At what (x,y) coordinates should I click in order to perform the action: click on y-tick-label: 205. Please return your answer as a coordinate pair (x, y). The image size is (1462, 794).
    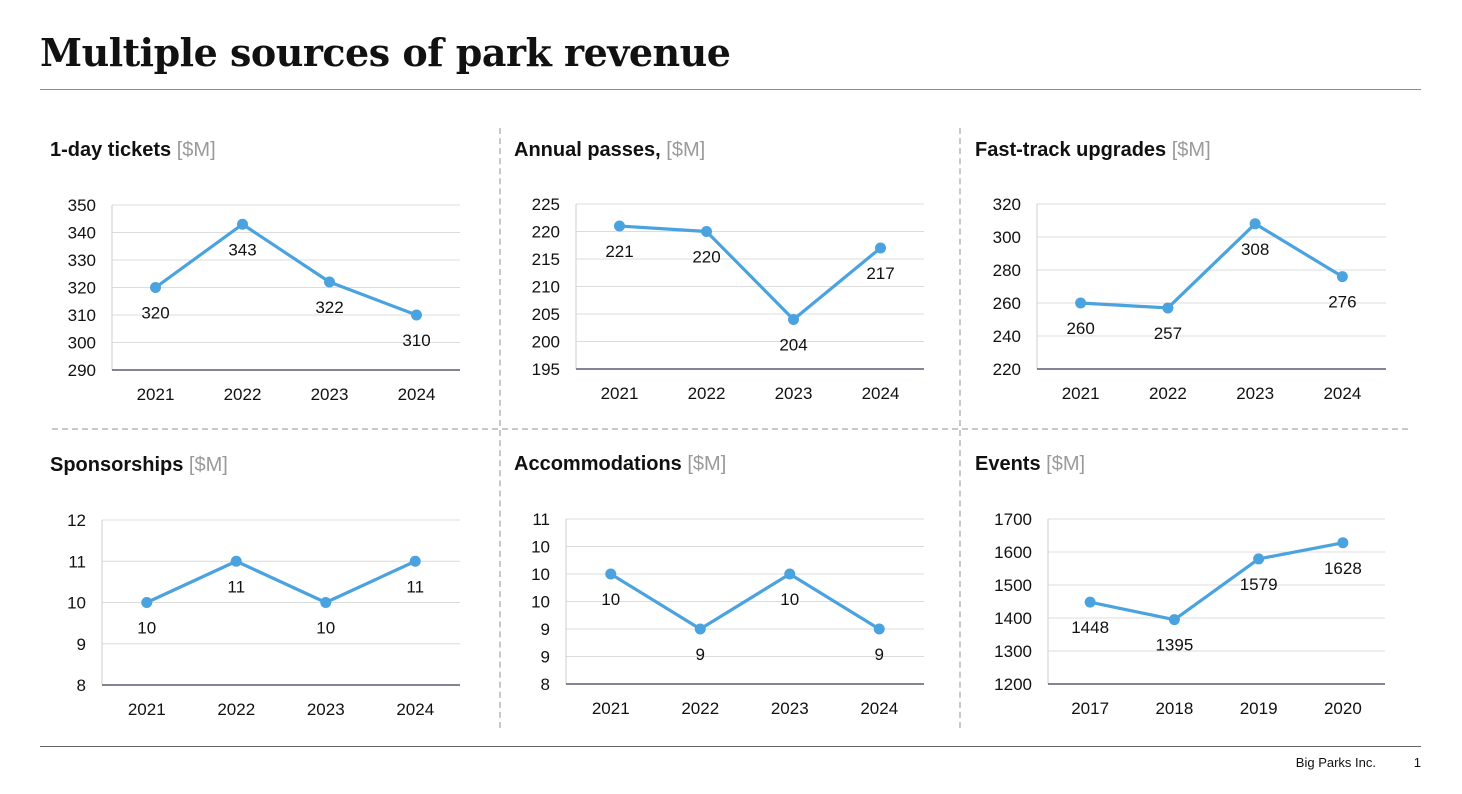
    Looking at the image, I should click on (546, 314).